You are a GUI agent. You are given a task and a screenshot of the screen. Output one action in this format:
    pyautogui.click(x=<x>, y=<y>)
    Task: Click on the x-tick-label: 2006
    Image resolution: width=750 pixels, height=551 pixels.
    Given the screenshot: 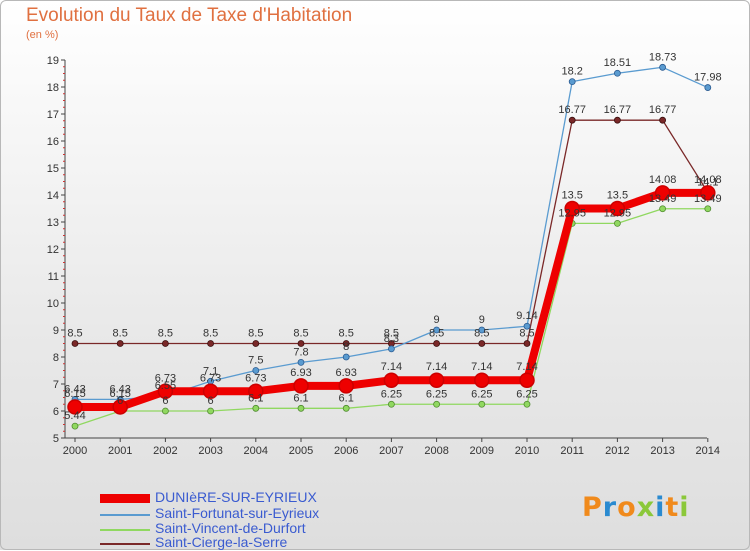 What is the action you would take?
    pyautogui.click(x=346, y=451)
    